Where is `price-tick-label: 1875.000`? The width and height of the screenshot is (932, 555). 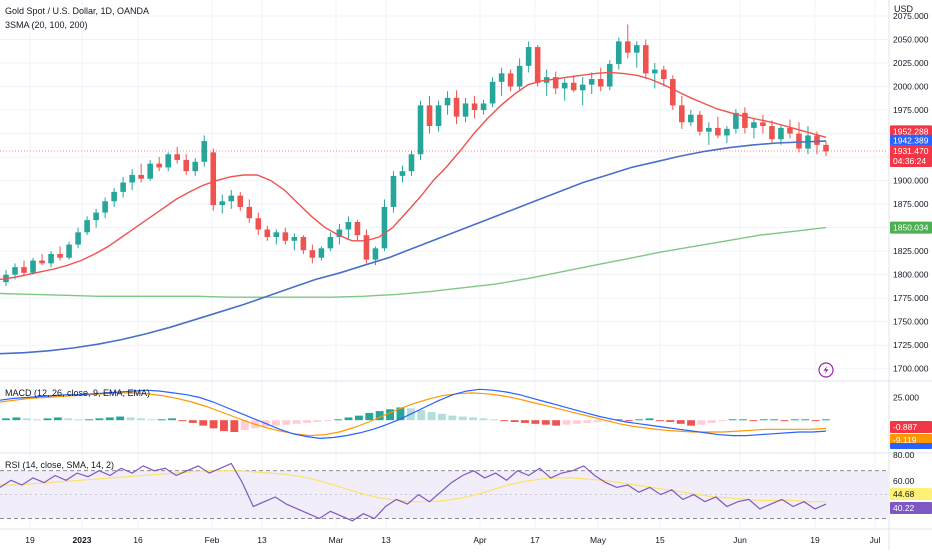
price-tick-label: 1875.000 is located at coordinates (911, 204).